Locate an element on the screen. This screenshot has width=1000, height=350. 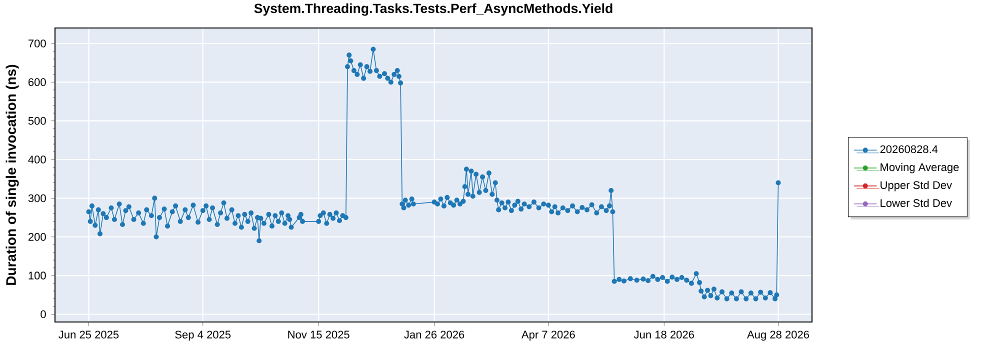
y-tick-label: 700 is located at coordinates (37, 44).